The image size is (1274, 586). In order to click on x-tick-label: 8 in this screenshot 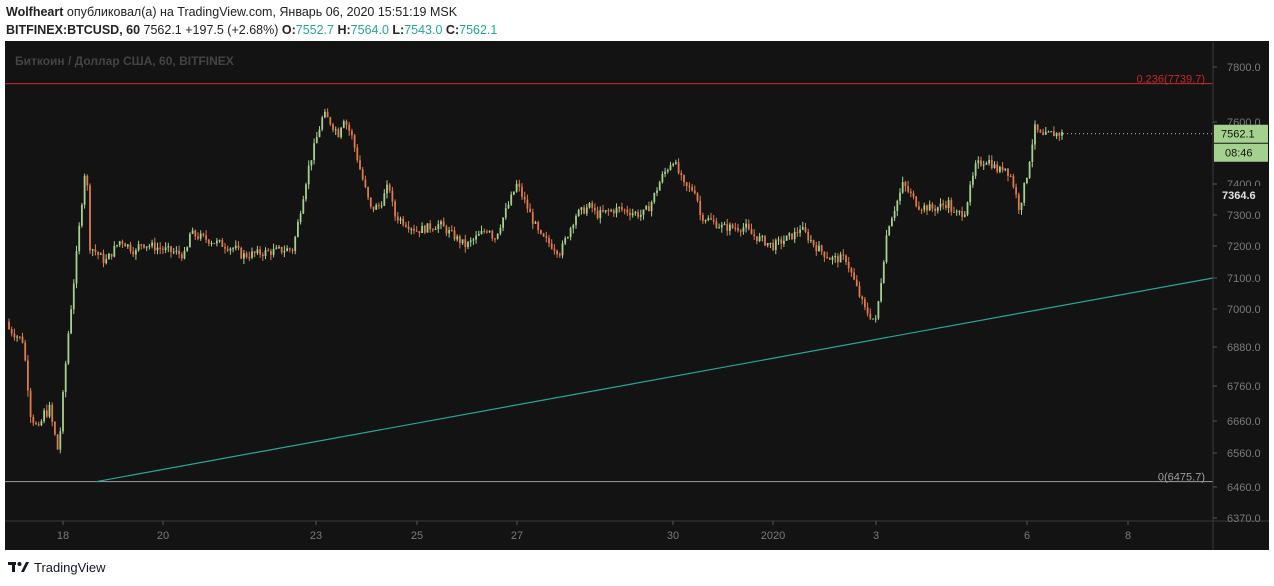, I will do `click(1128, 536)`.